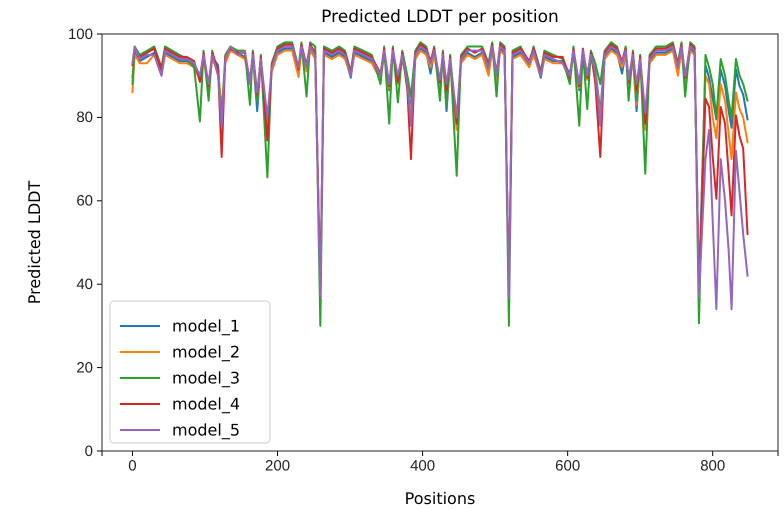 Image resolution: width=784 pixels, height=510 pixels. Describe the element at coordinates (88, 451) in the screenshot. I see `y-tick-label: 0` at that location.